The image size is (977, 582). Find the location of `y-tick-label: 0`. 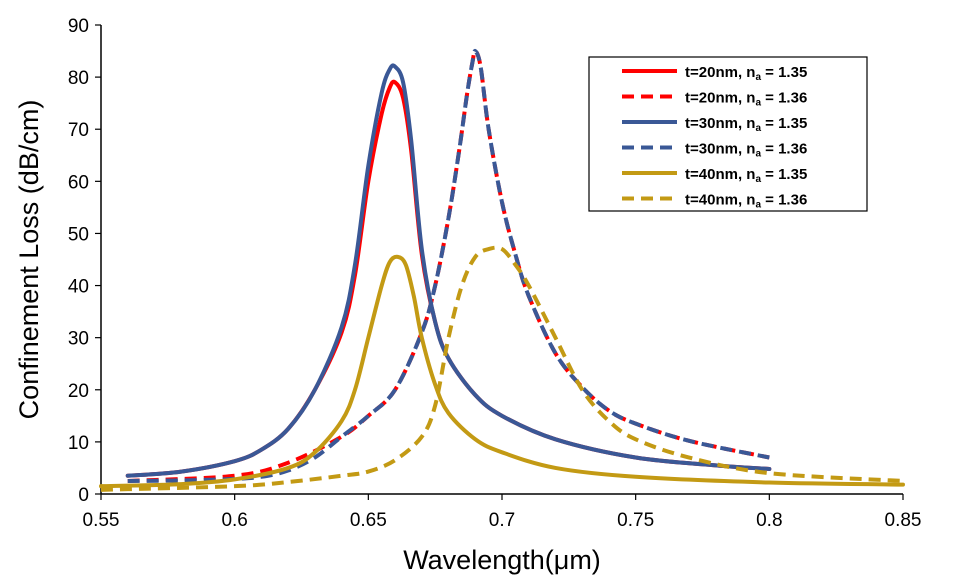

y-tick-label: 0 is located at coordinates (83, 495).